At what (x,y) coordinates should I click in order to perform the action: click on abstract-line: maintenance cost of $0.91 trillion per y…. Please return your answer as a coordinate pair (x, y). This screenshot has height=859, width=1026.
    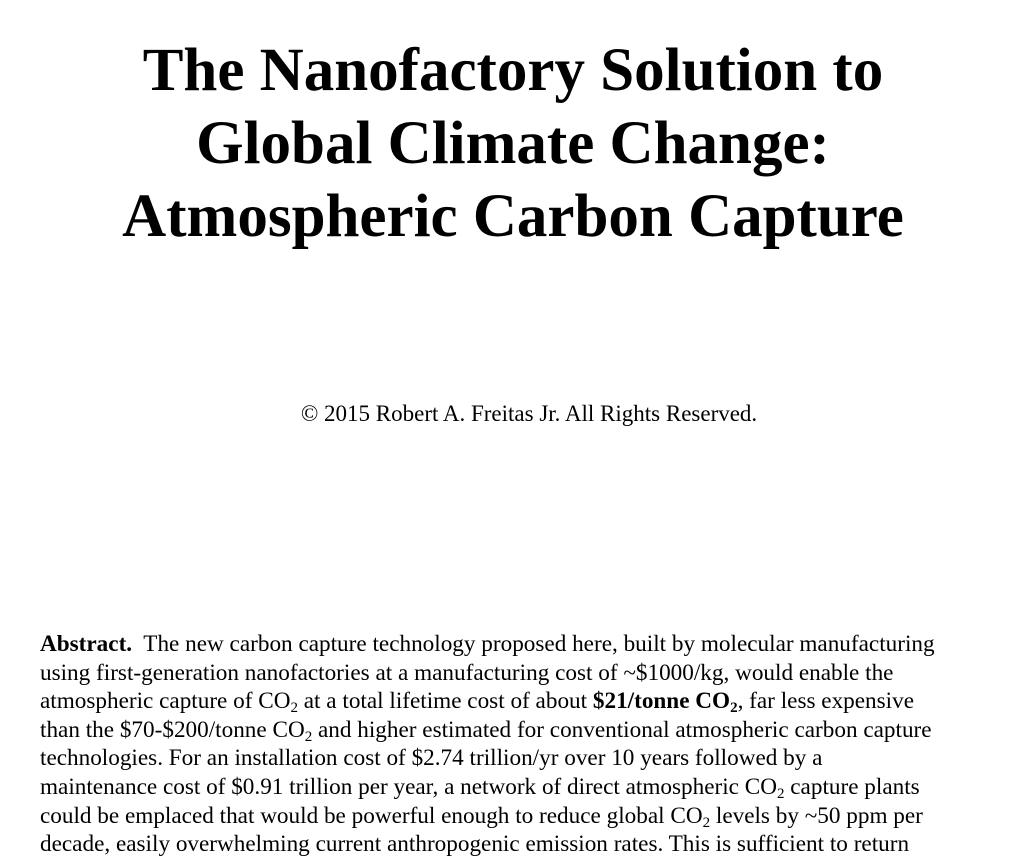
    Looking at the image, I should click on (480, 787).